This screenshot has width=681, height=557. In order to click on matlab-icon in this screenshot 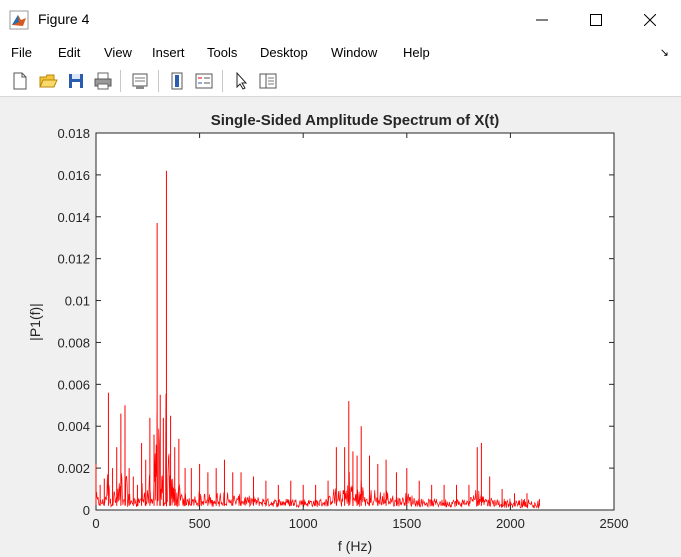, I will do `click(19, 20)`.